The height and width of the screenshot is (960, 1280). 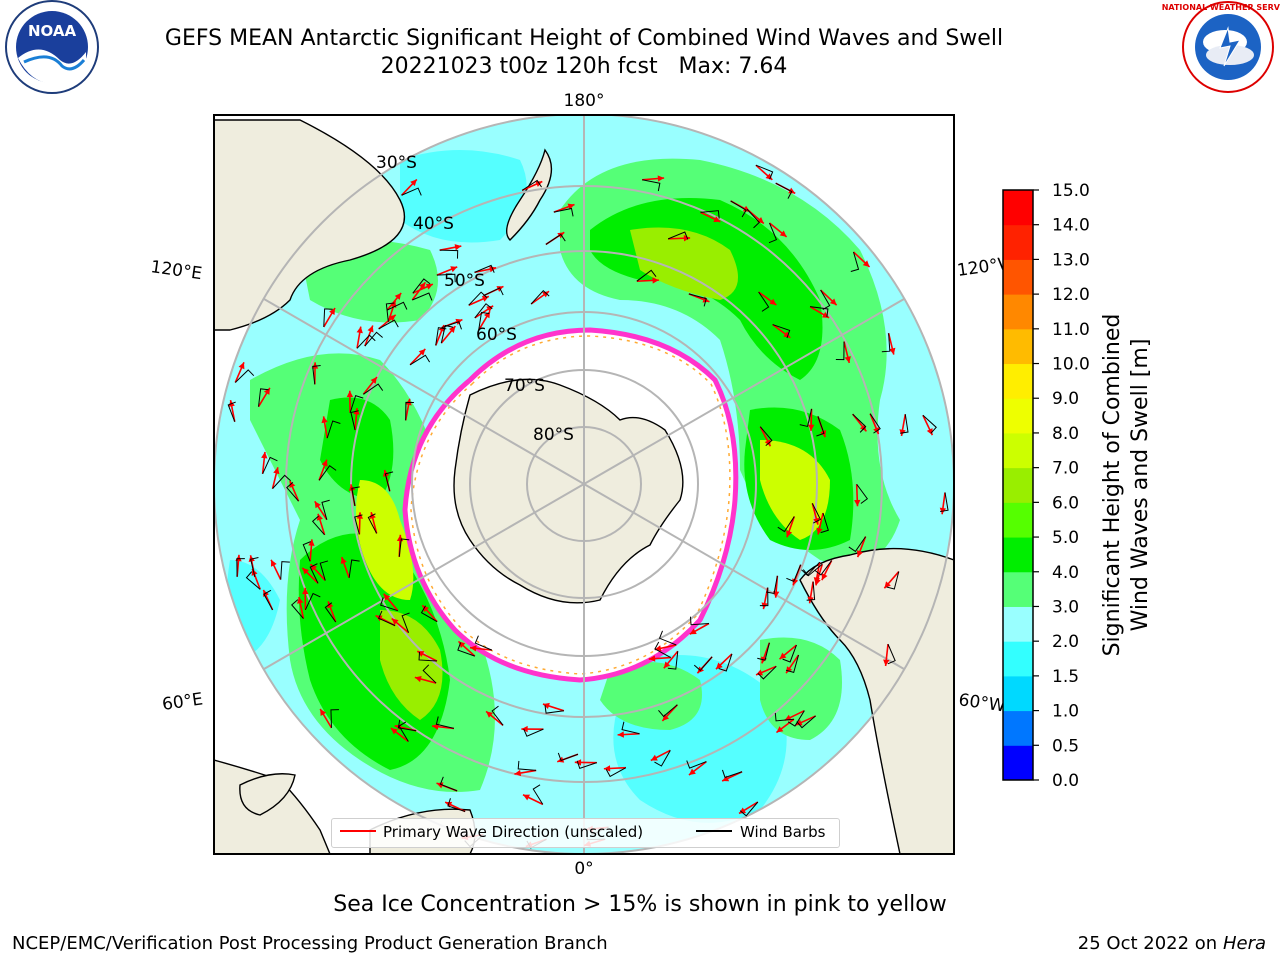 What do you see at coordinates (182, 701) in the screenshot?
I see `meridian-label-60e: 60°E` at bounding box center [182, 701].